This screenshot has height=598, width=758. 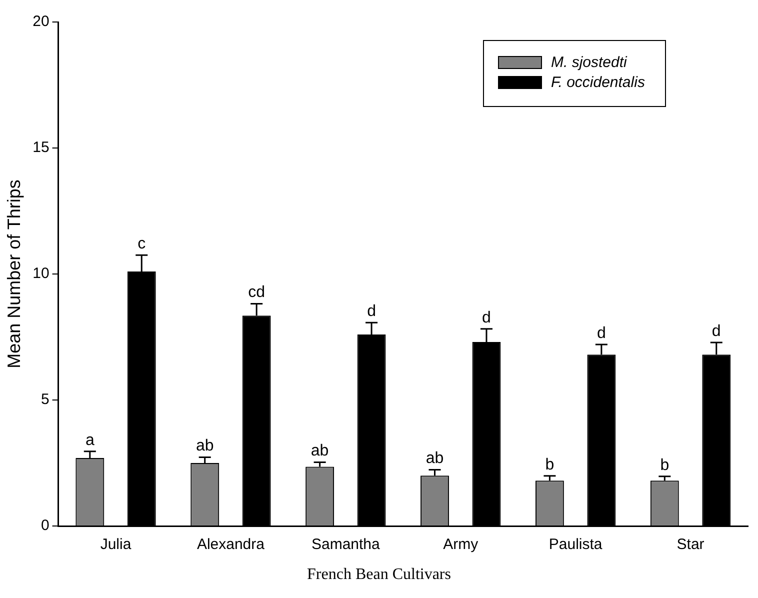 I want to click on x-tick-label: Alexandra, so click(x=231, y=545).